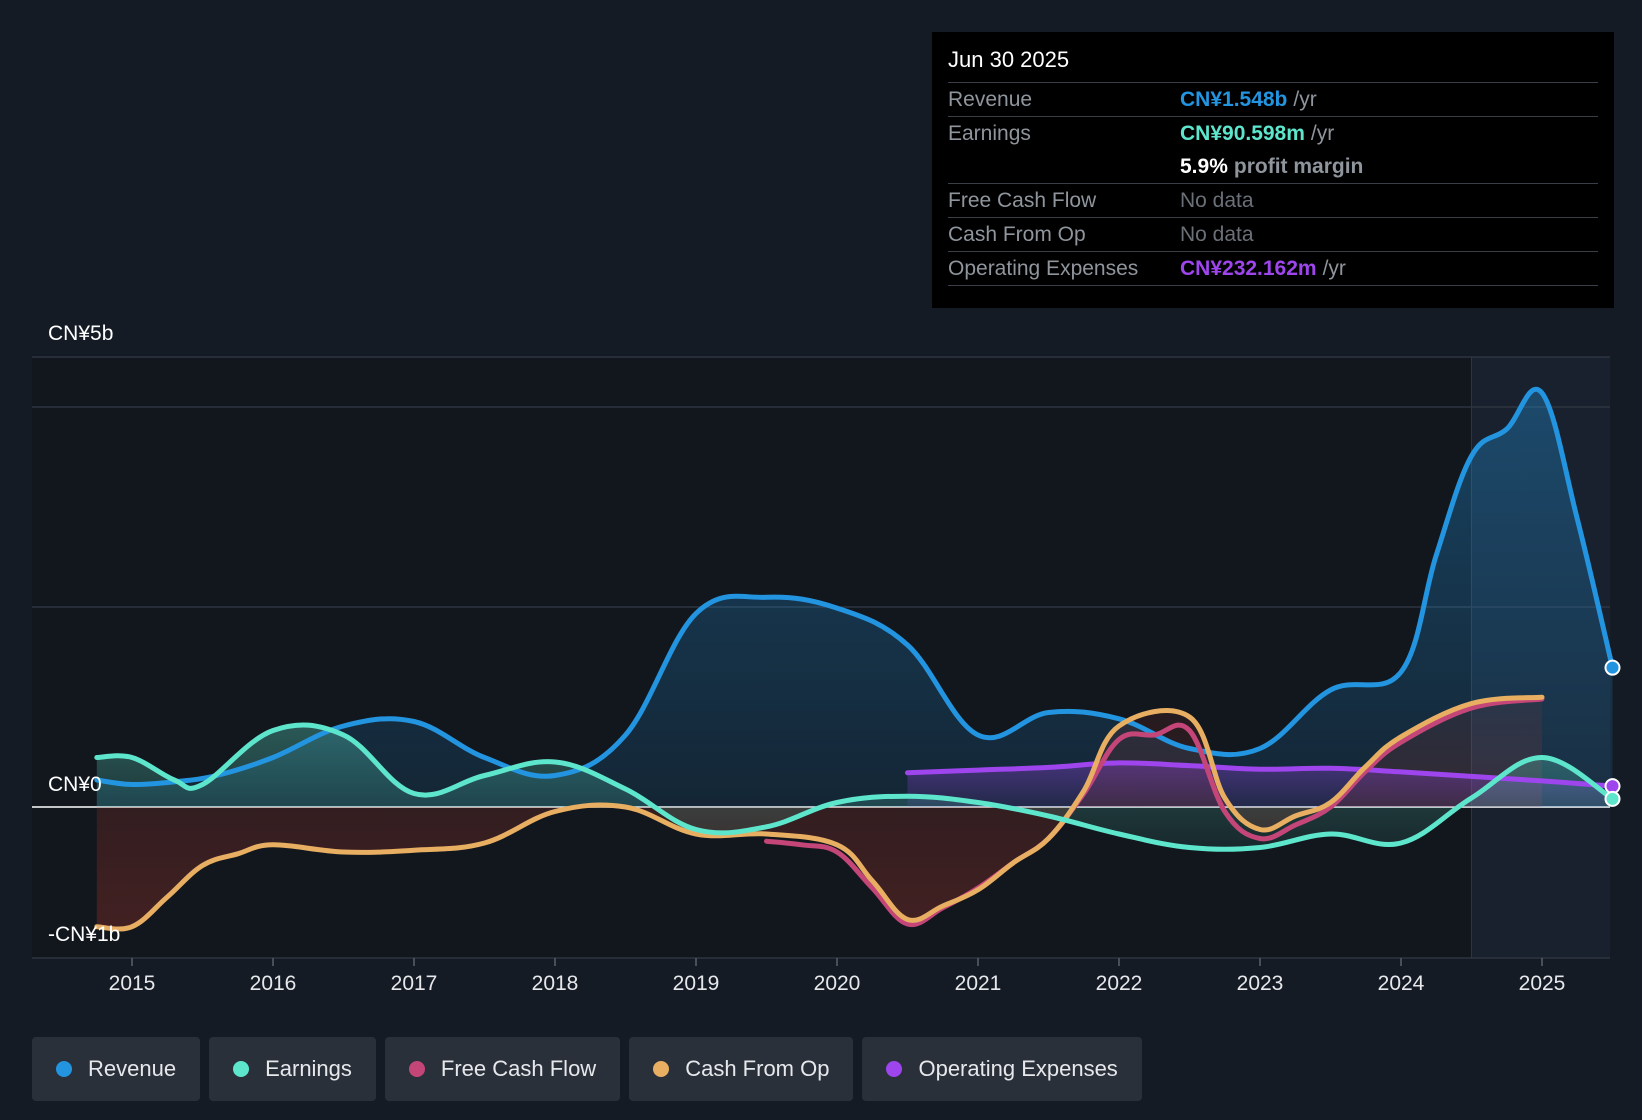  Describe the element at coordinates (1542, 983) in the screenshot. I see `x-tick-label: 2025` at that location.